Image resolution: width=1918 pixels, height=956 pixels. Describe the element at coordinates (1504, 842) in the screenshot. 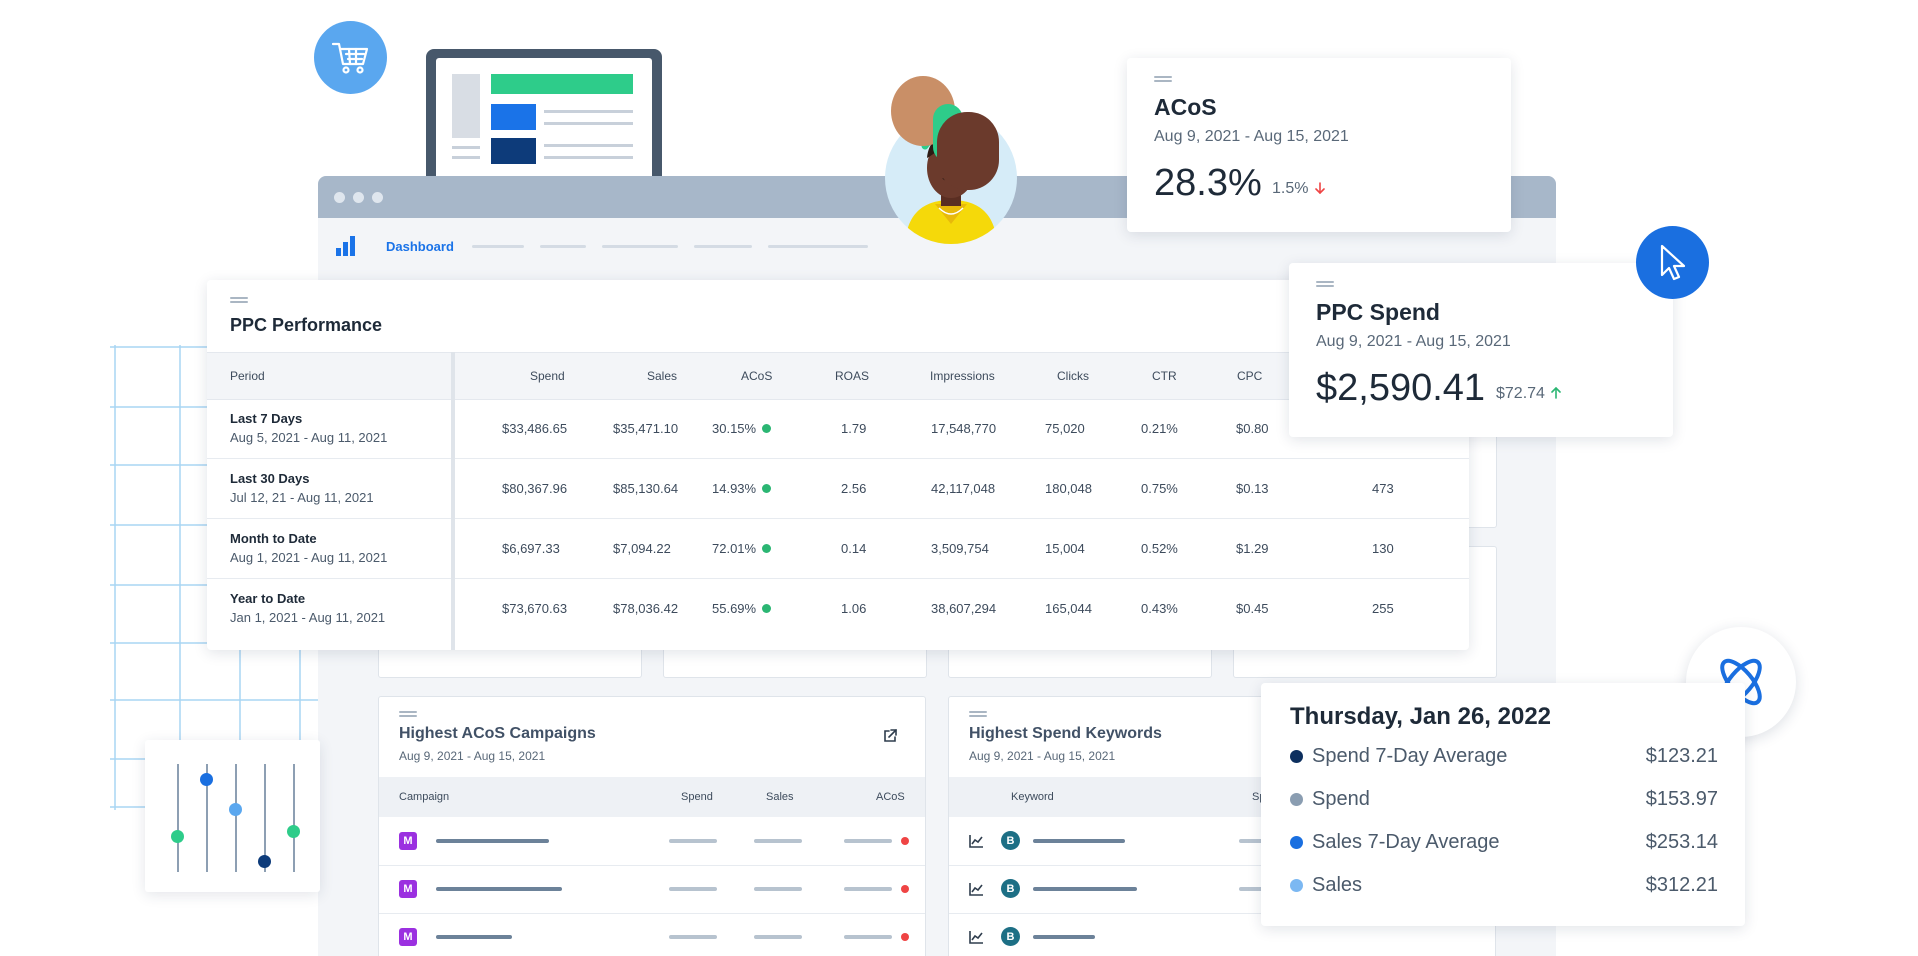

I see `tooltip-item: Sales 7-Day Average $253.14` at that location.